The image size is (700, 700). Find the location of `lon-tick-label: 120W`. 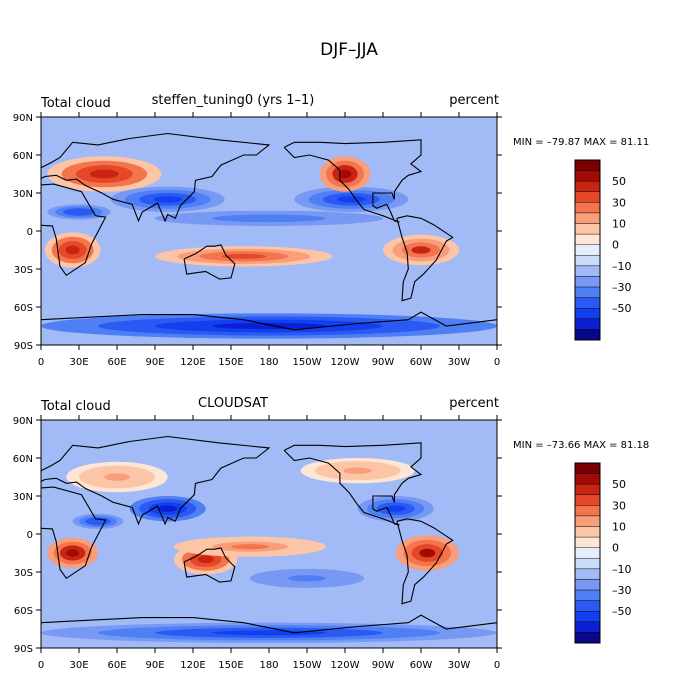

lon-tick-label: 120W is located at coordinates (345, 665).